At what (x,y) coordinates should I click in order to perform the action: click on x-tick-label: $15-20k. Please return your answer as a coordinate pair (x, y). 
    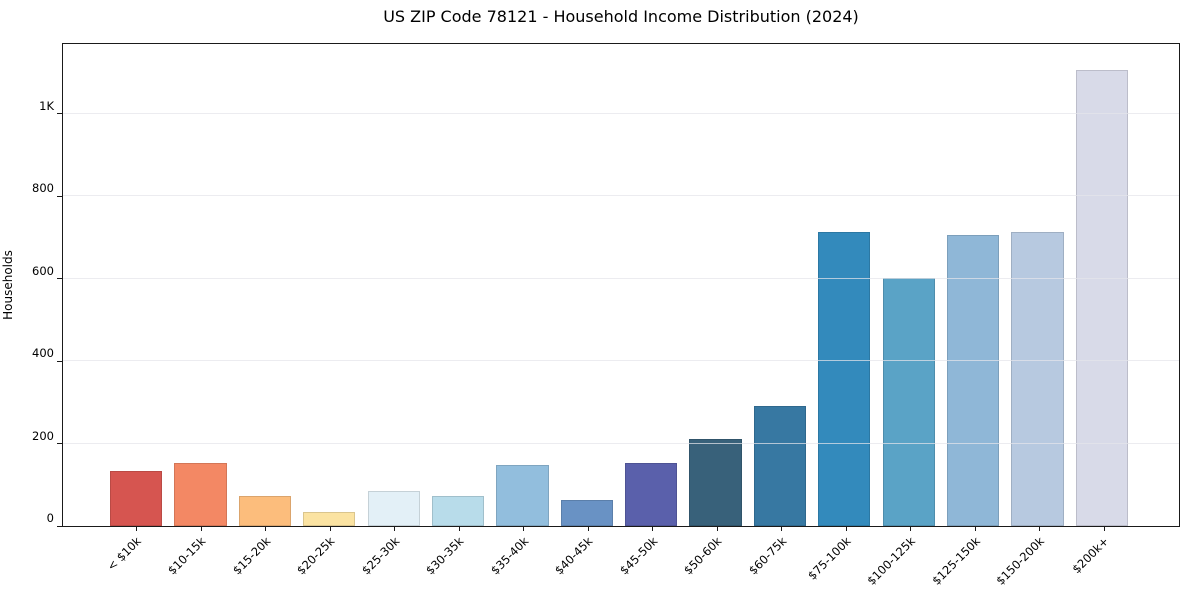
    Looking at the image, I should click on (251, 556).